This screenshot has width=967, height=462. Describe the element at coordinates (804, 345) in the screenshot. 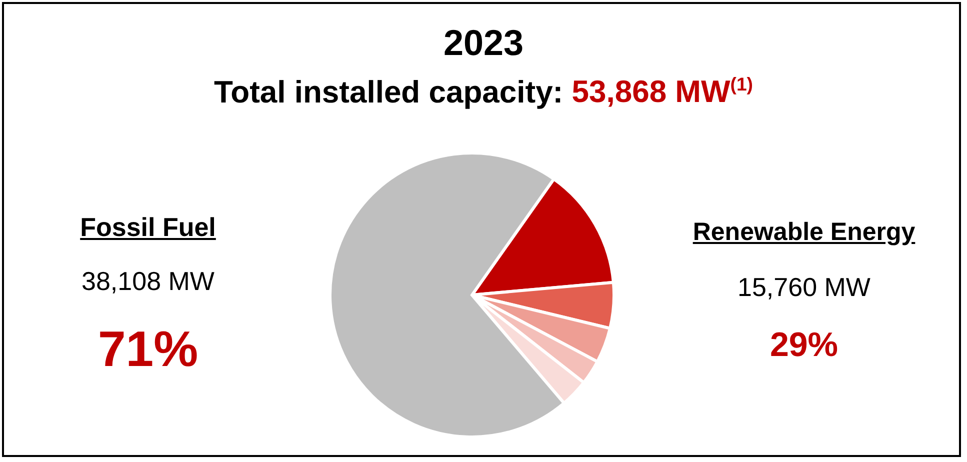

I see `text: 29%` at that location.